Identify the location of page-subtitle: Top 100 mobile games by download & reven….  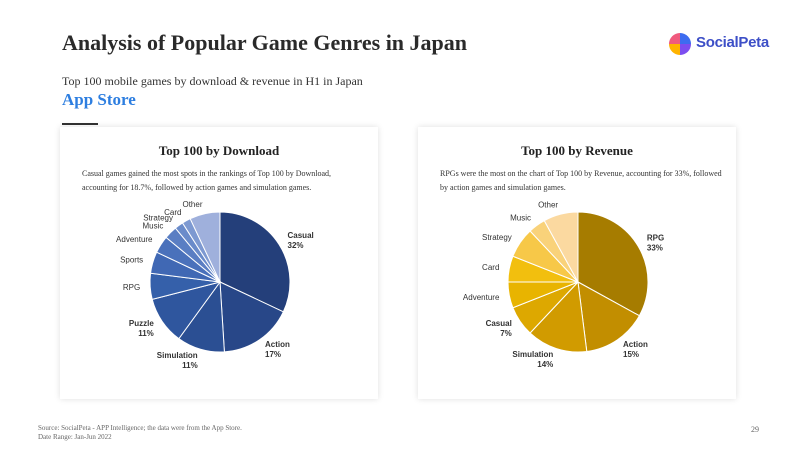
(212, 81).